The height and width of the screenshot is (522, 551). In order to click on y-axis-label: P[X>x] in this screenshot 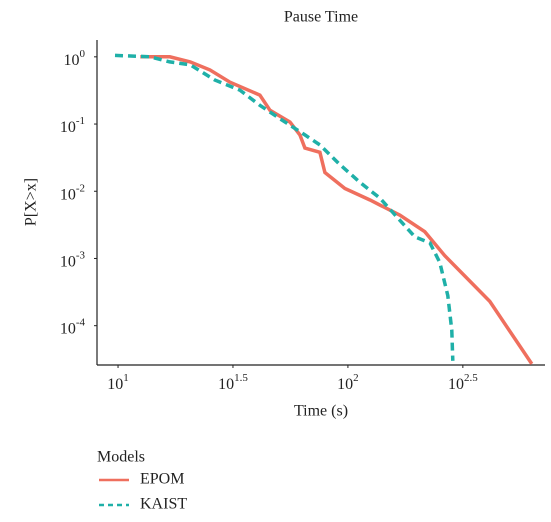, I will do `click(31, 202)`.